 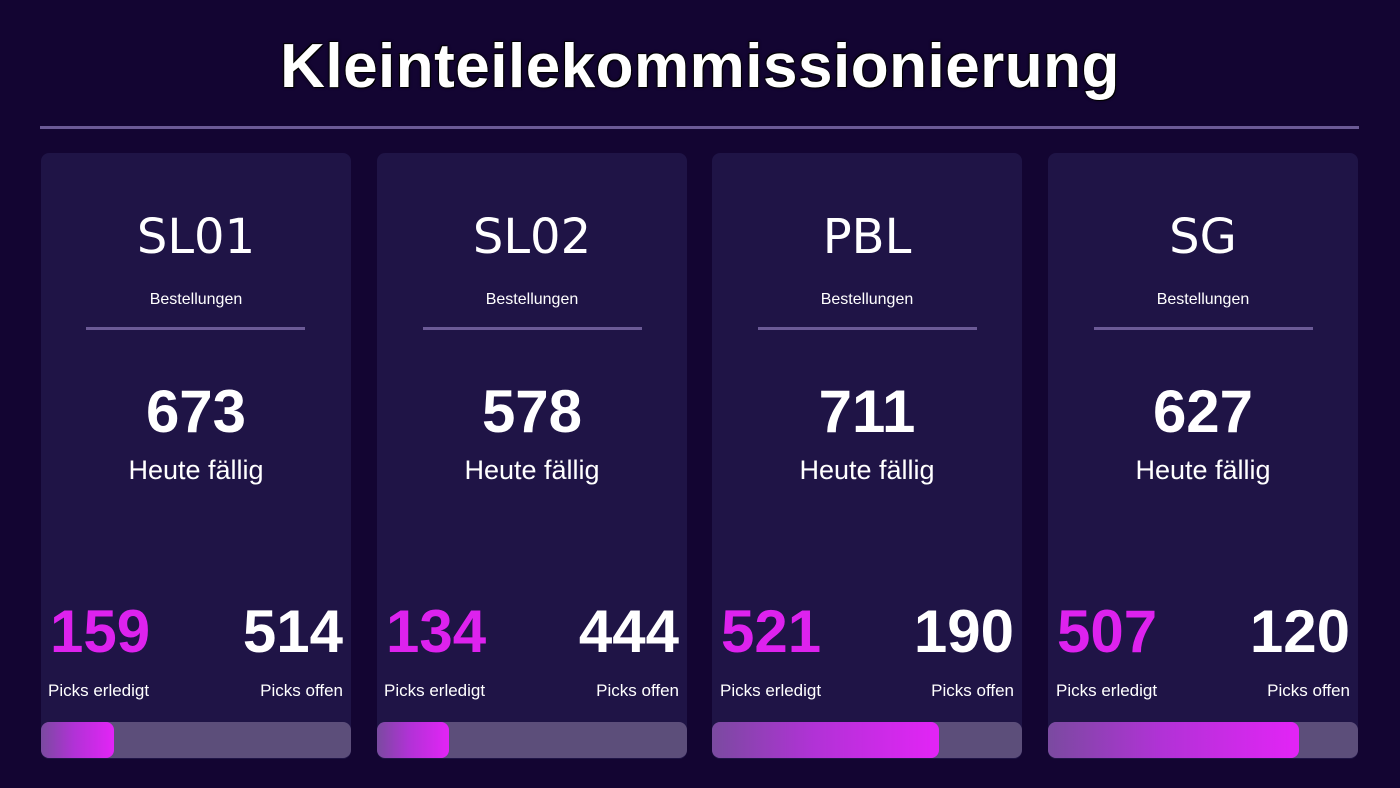 I want to click on title-divider, so click(x=699, y=127).